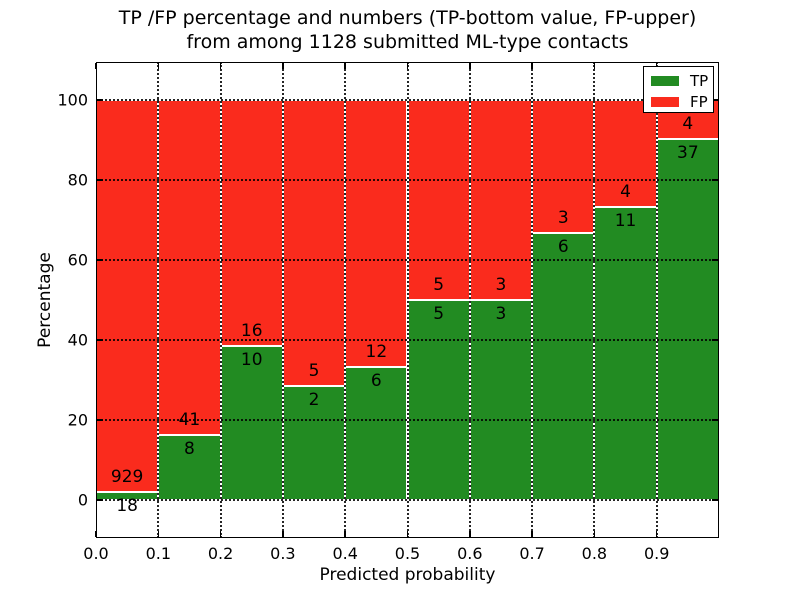  I want to click on x-tick-label: 0.0, so click(96, 553).